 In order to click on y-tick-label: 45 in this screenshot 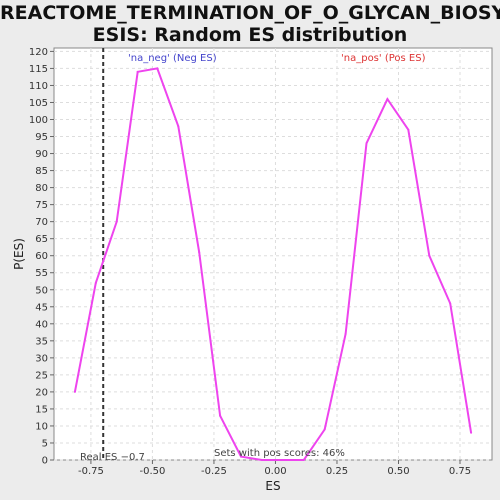, I will do `click(41, 307)`.